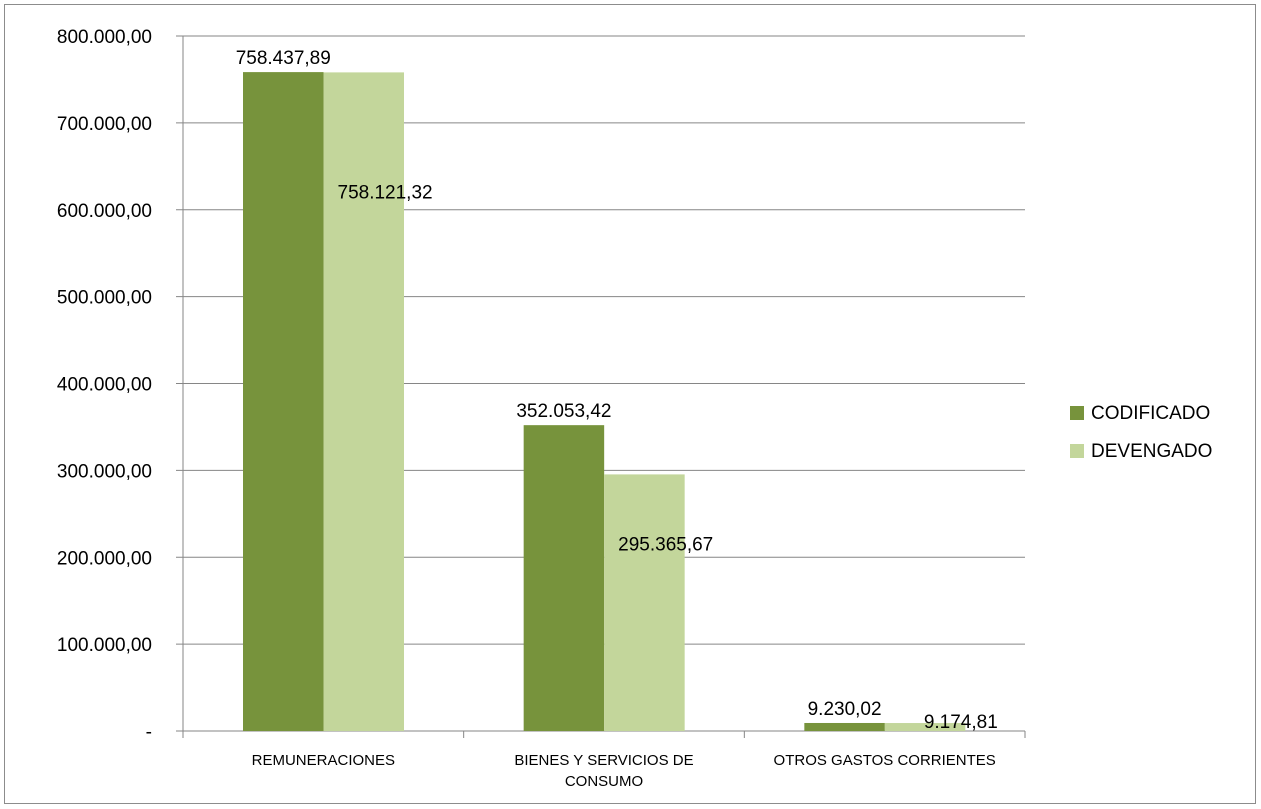  Describe the element at coordinates (104, 298) in the screenshot. I see `y-tick-label: 500.000,00` at that location.